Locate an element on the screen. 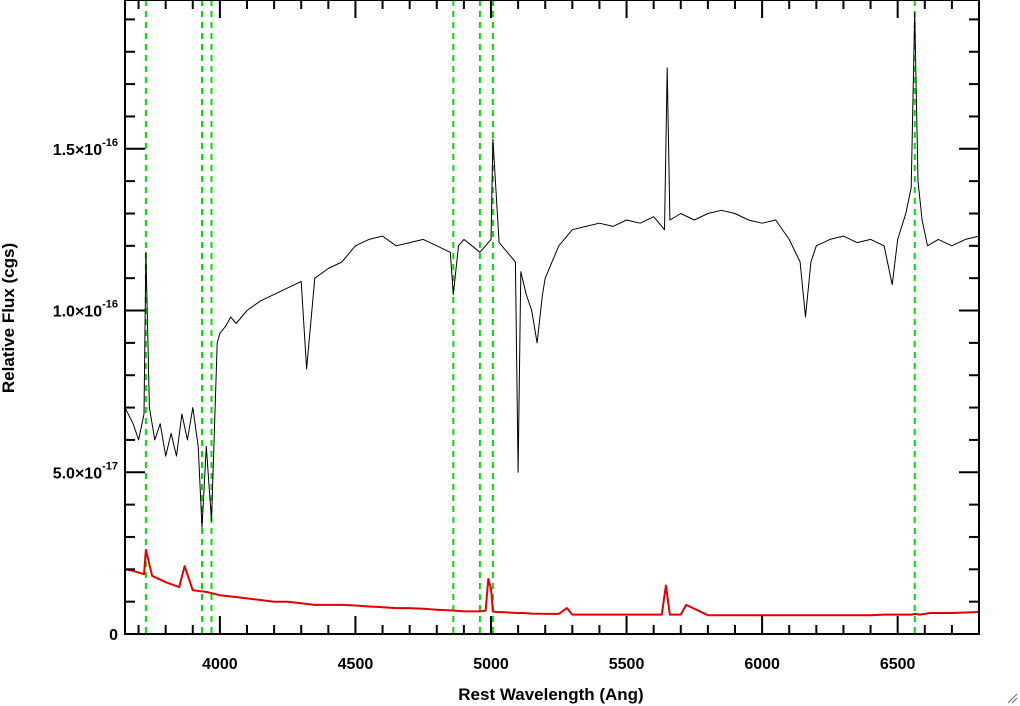 This screenshot has height=706, width=1020. x-tick-label: 4000 is located at coordinates (220, 664).